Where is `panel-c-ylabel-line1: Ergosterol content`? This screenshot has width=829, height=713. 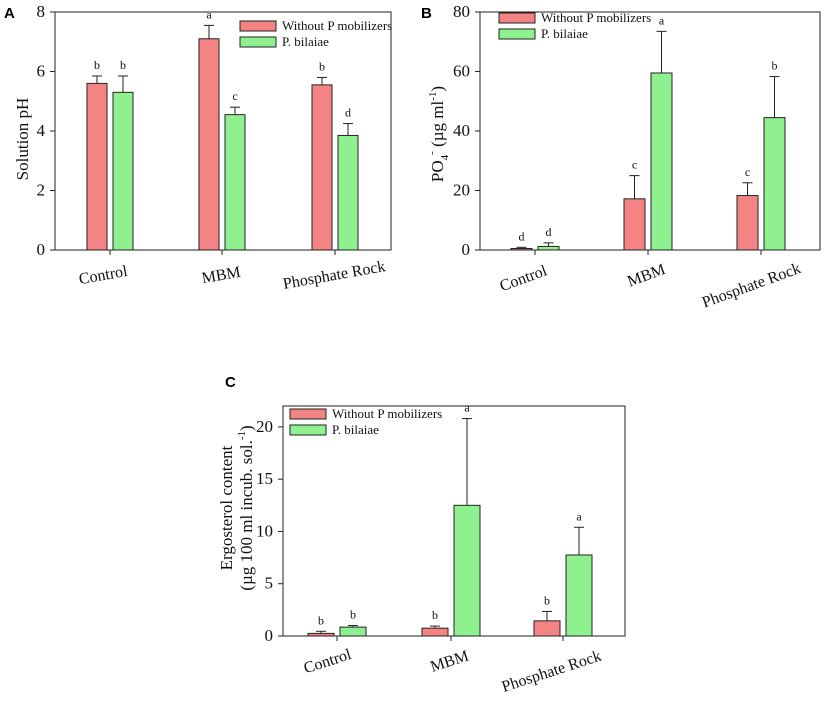 panel-c-ylabel-line1: Ergosterol content is located at coordinates (226, 507).